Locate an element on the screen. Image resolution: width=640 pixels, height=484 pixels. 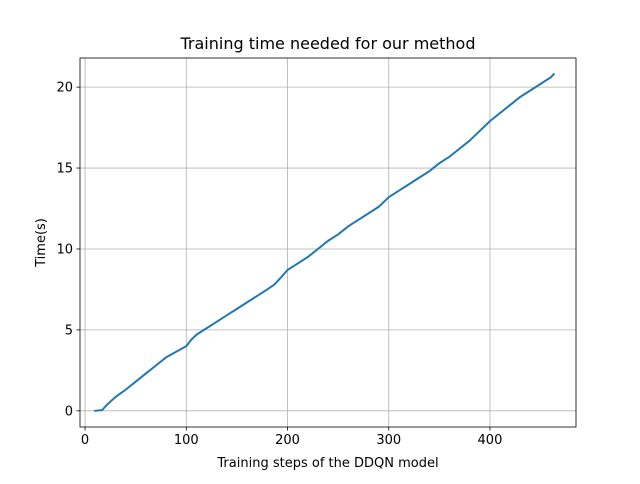
y-tick-label: 15 is located at coordinates (64, 169).